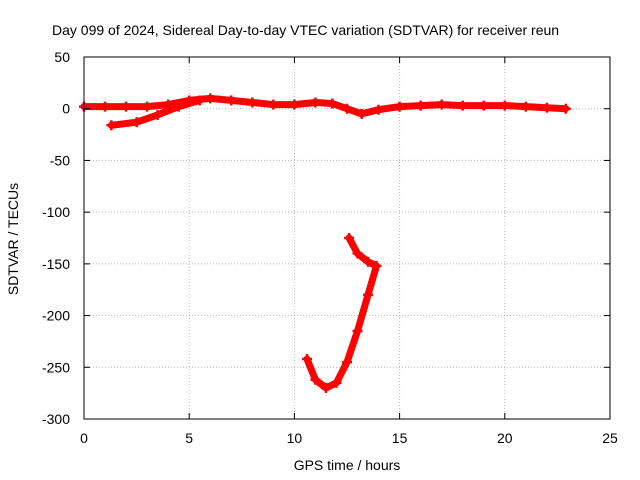 The image size is (640, 480). Describe the element at coordinates (347, 465) in the screenshot. I see `x-axis-label: GPS time / hours` at that location.